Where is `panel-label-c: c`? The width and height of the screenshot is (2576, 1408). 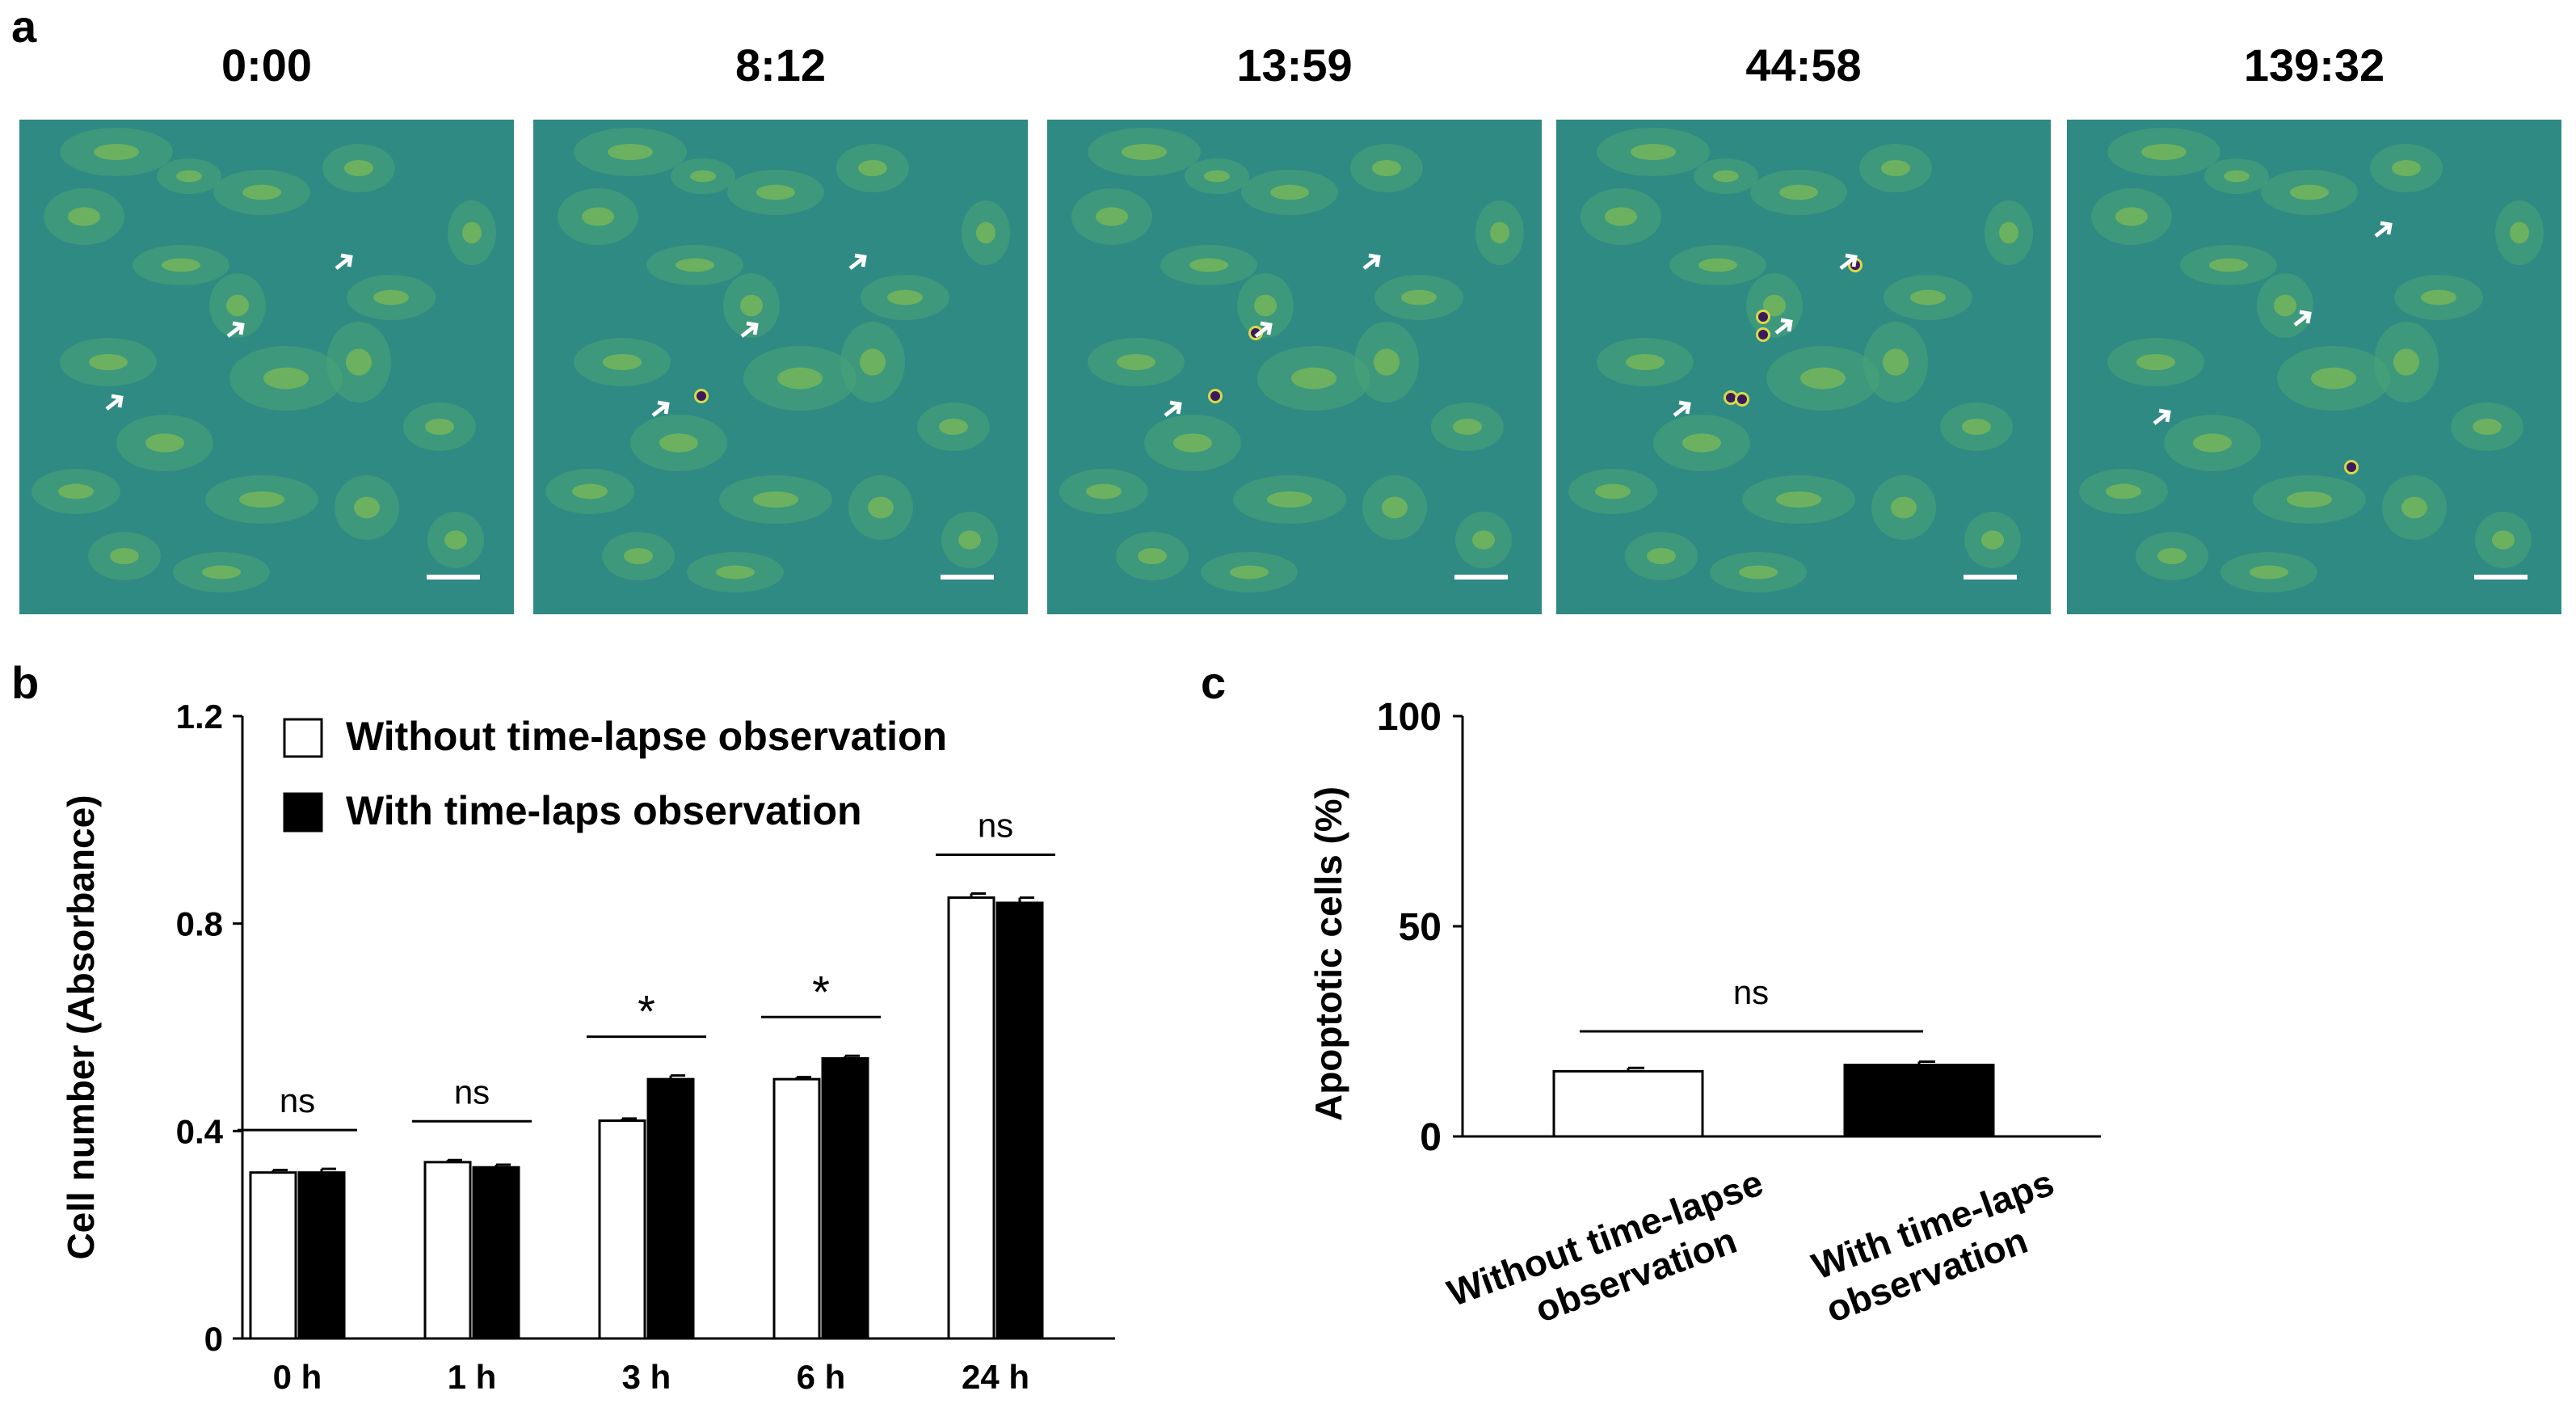
panel-label-c: c is located at coordinates (1214, 682).